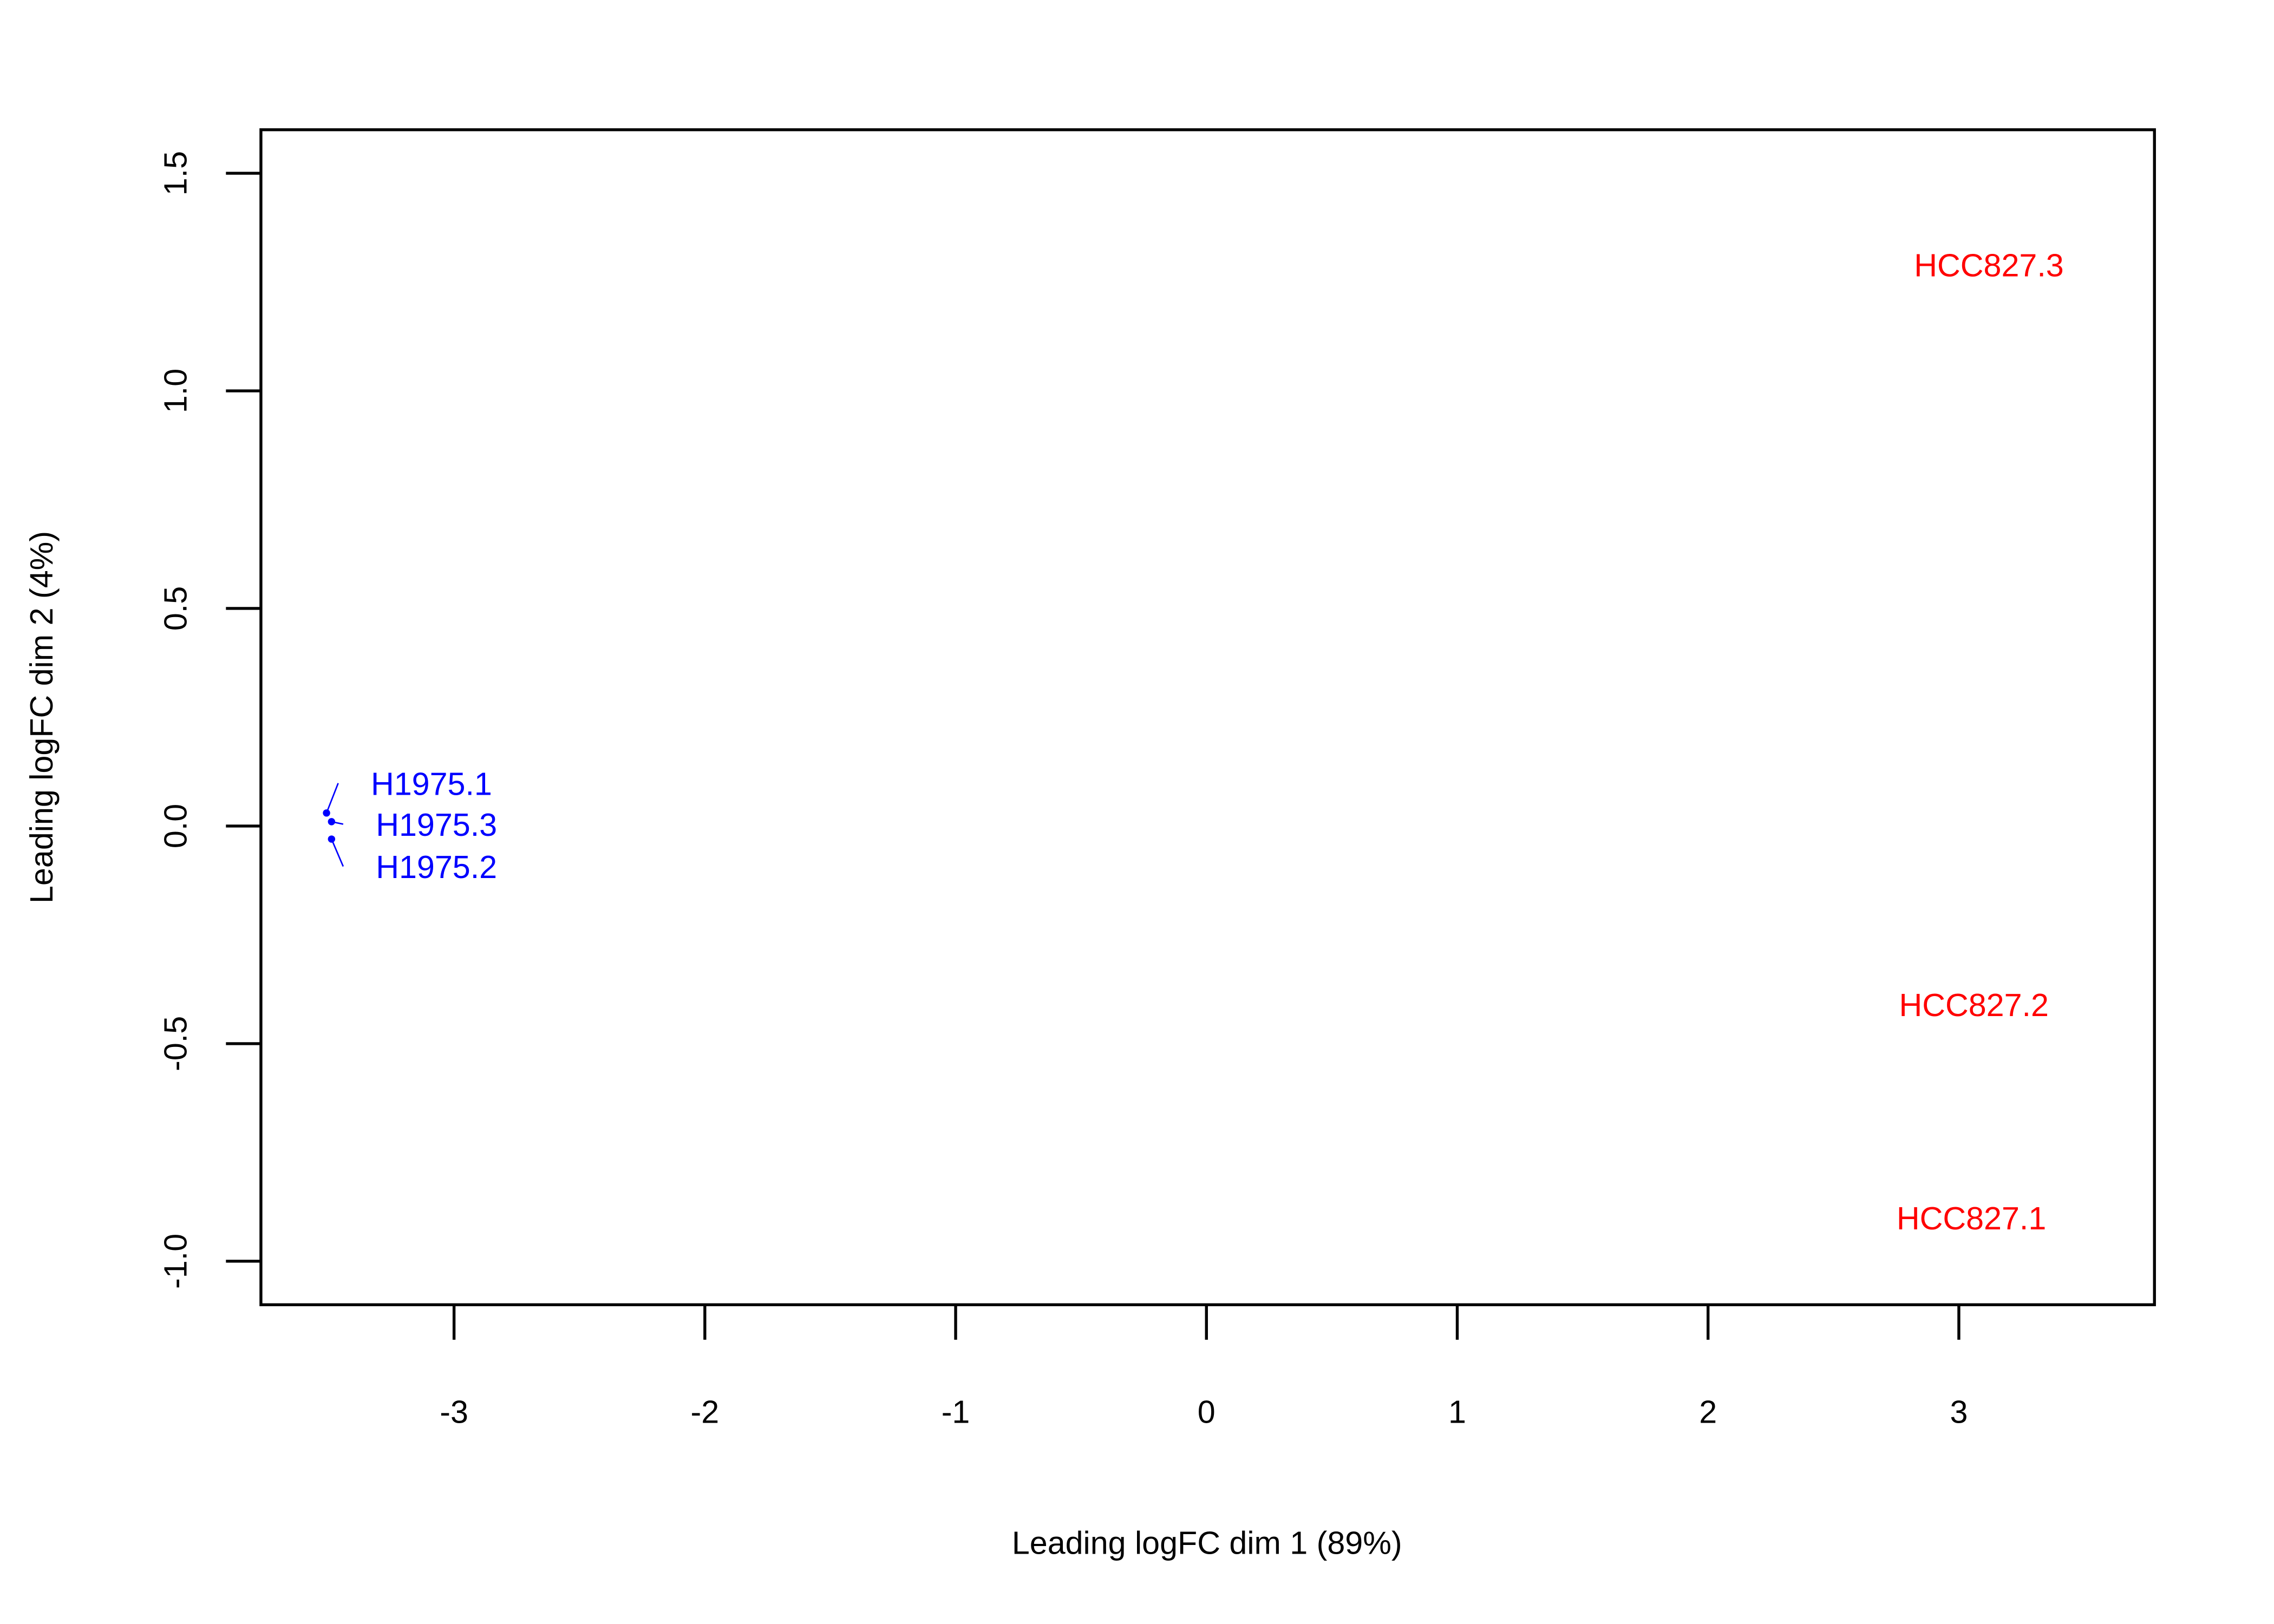 This screenshot has width=2274, height=1624. Describe the element at coordinates (956, 1411) in the screenshot. I see `x-tick-label: -1` at that location.